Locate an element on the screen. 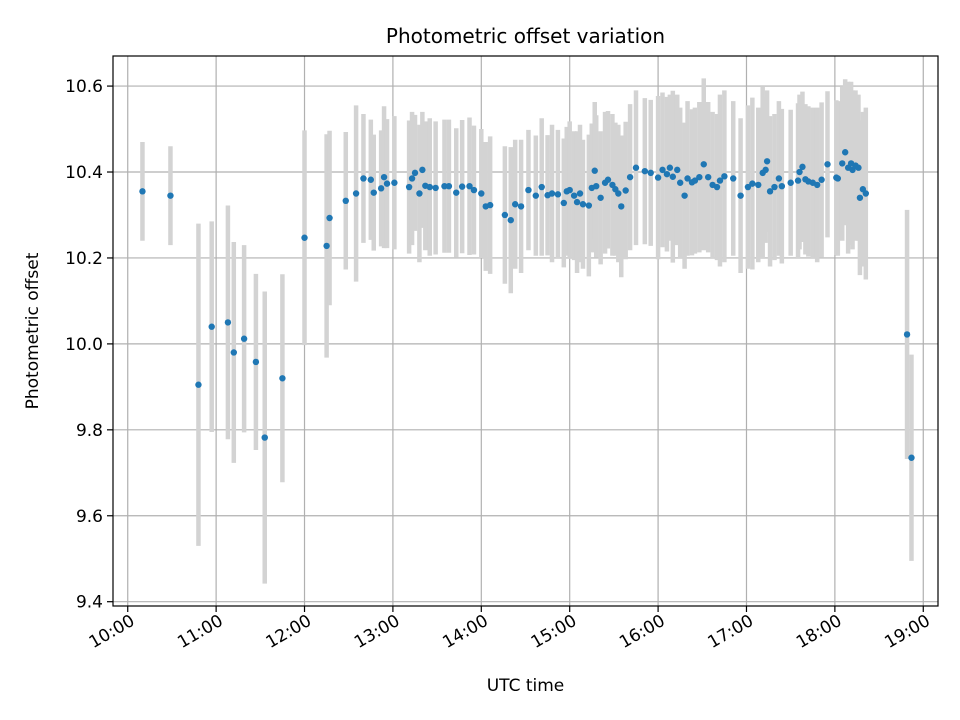 The height and width of the screenshot is (720, 960). y-axis-ticks: 9.4 9.6 9.8 10.0 10.2 10.4 10.6 is located at coordinates (89, 345).